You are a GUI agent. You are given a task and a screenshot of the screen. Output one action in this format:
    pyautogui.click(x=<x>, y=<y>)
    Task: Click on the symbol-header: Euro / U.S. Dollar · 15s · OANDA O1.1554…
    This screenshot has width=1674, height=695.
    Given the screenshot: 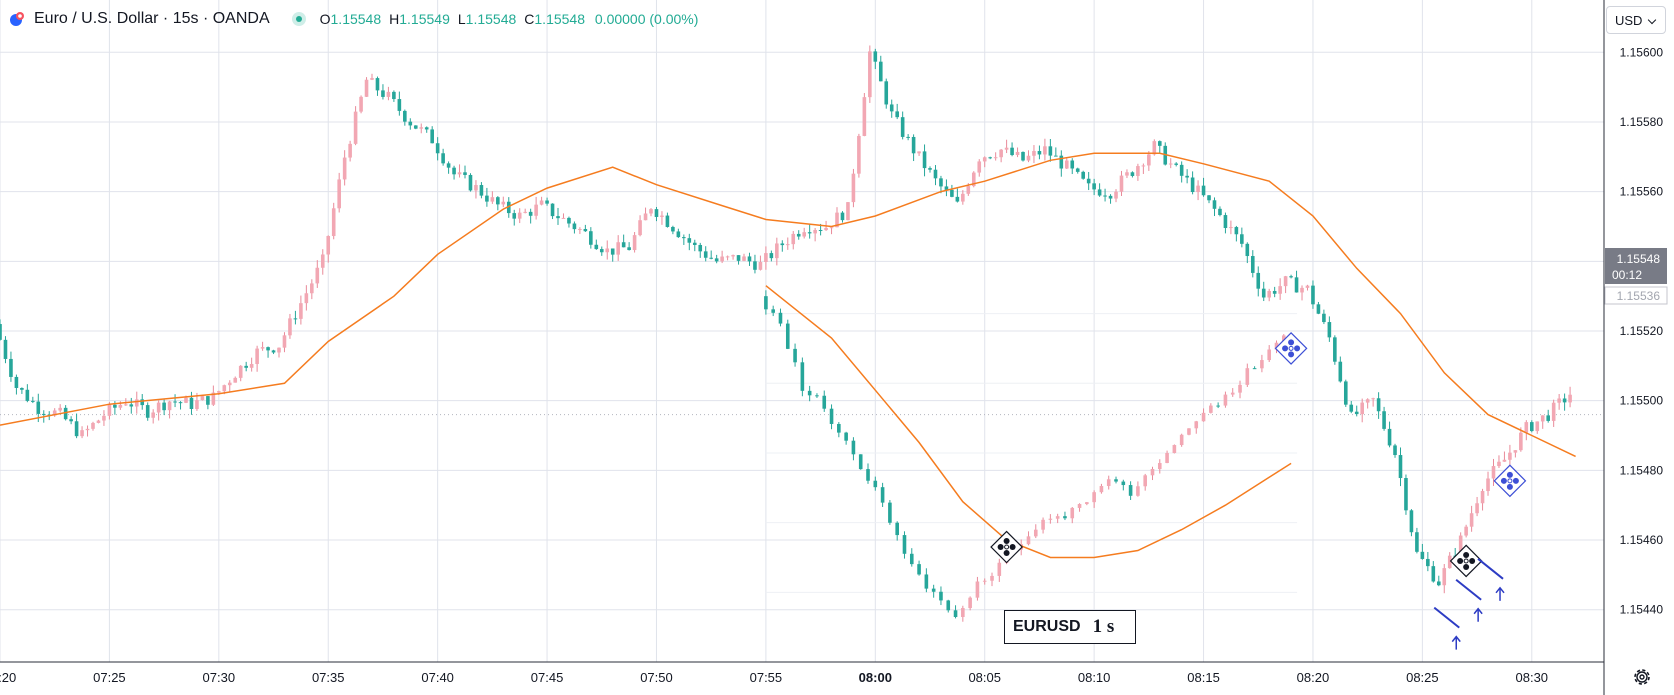 What is the action you would take?
    pyautogui.click(x=353, y=19)
    